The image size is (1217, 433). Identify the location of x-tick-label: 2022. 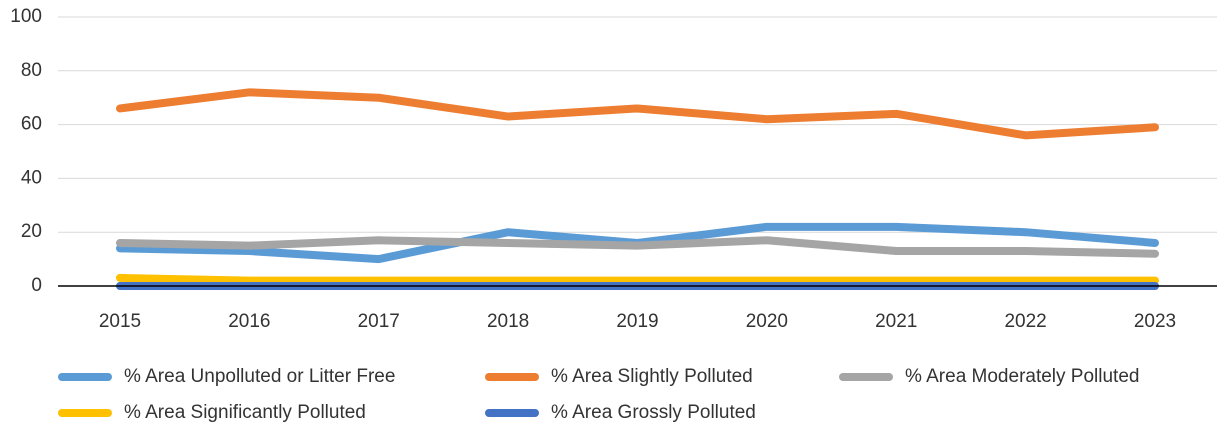
(1025, 321).